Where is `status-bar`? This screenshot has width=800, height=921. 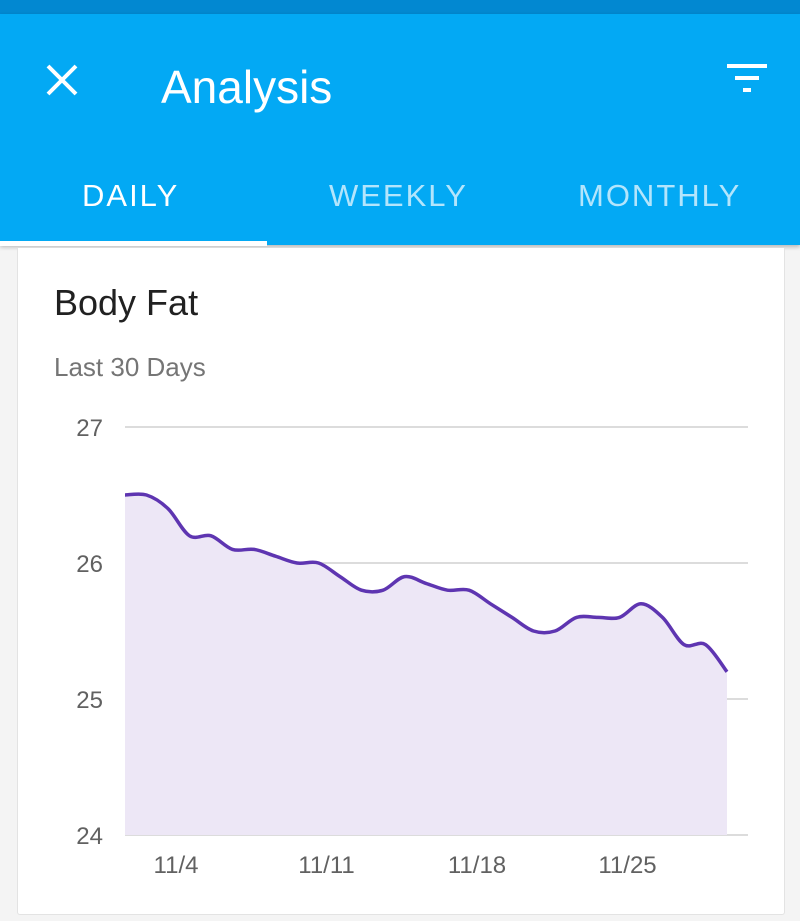 status-bar is located at coordinates (400, 7).